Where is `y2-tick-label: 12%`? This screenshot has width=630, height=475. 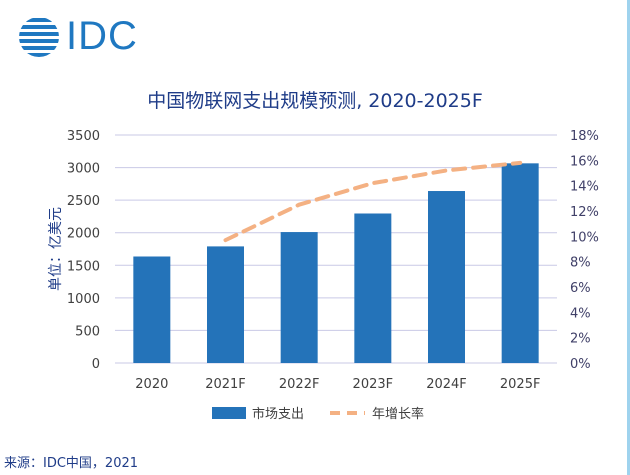 y2-tick-label: 12% is located at coordinates (584, 212).